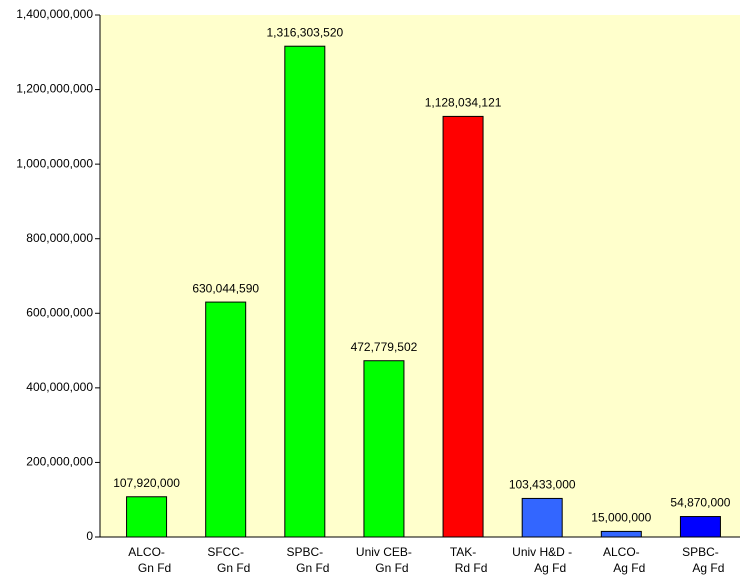 The width and height of the screenshot is (741, 588). Describe the element at coordinates (54, 89) in the screenshot. I see `y-tick-label: 1,200,000,000` at that location.